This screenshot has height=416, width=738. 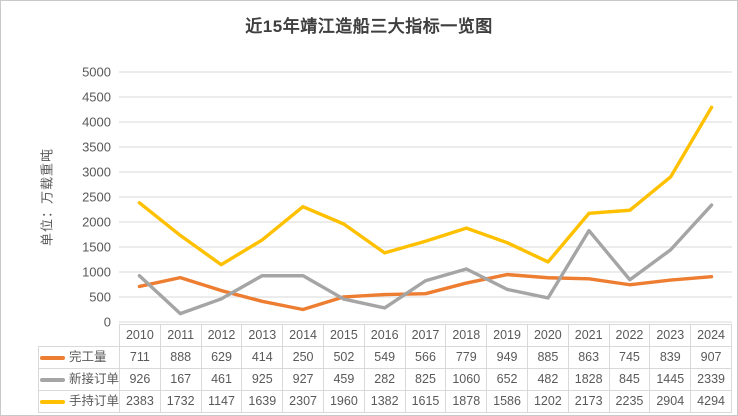 I want to click on value-cell-new-orders: 282, so click(x=384, y=379).